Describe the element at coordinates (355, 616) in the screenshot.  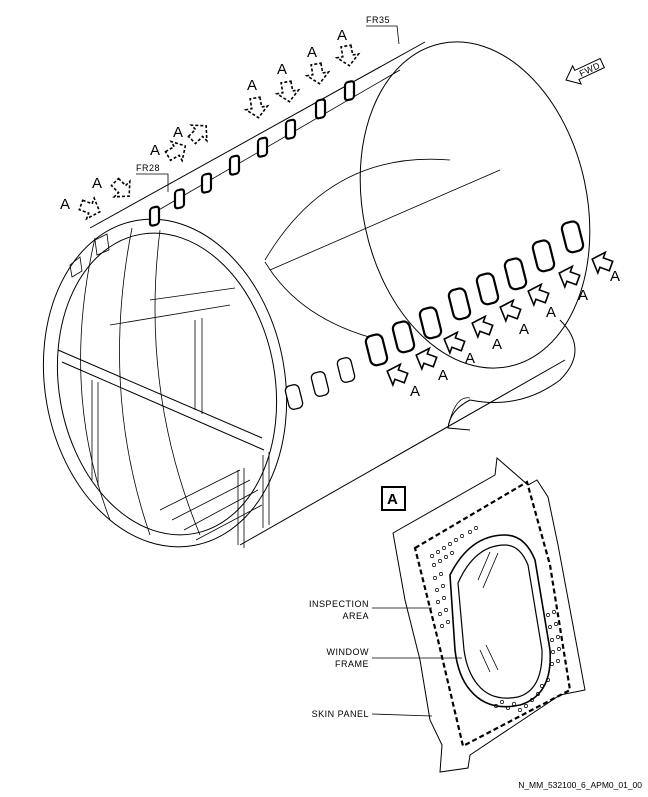
I see `inspection-area-label-line2: AREA` at that location.